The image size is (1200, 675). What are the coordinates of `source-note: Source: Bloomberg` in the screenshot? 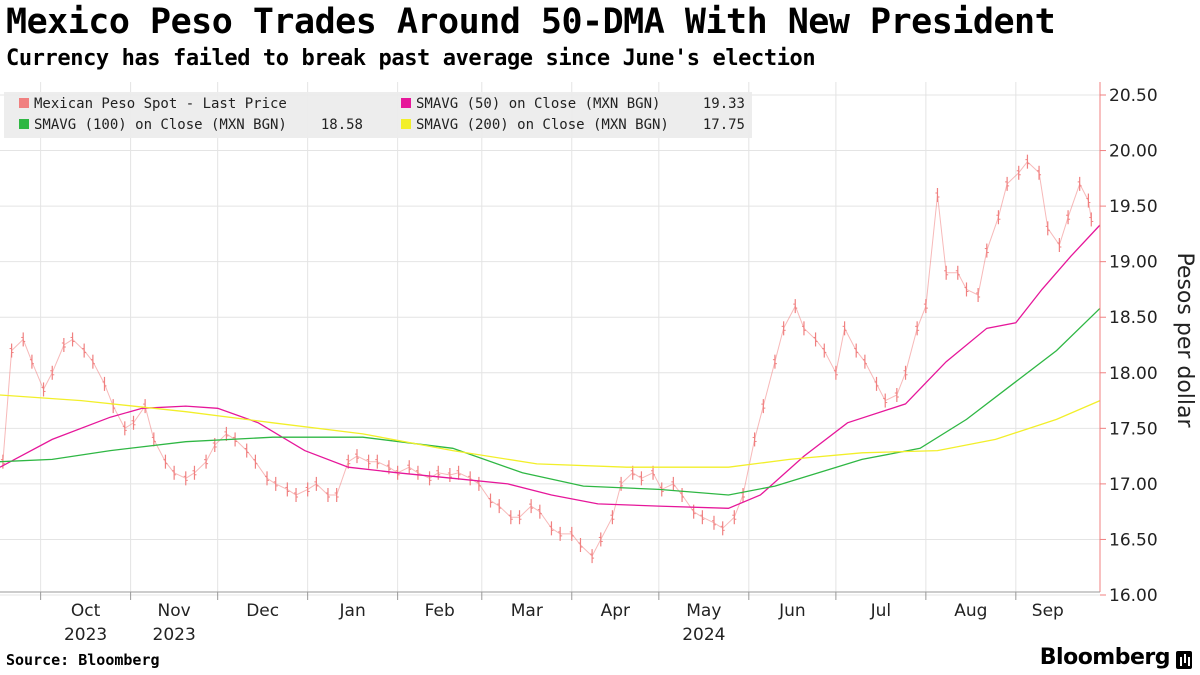 It's located at (83, 660).